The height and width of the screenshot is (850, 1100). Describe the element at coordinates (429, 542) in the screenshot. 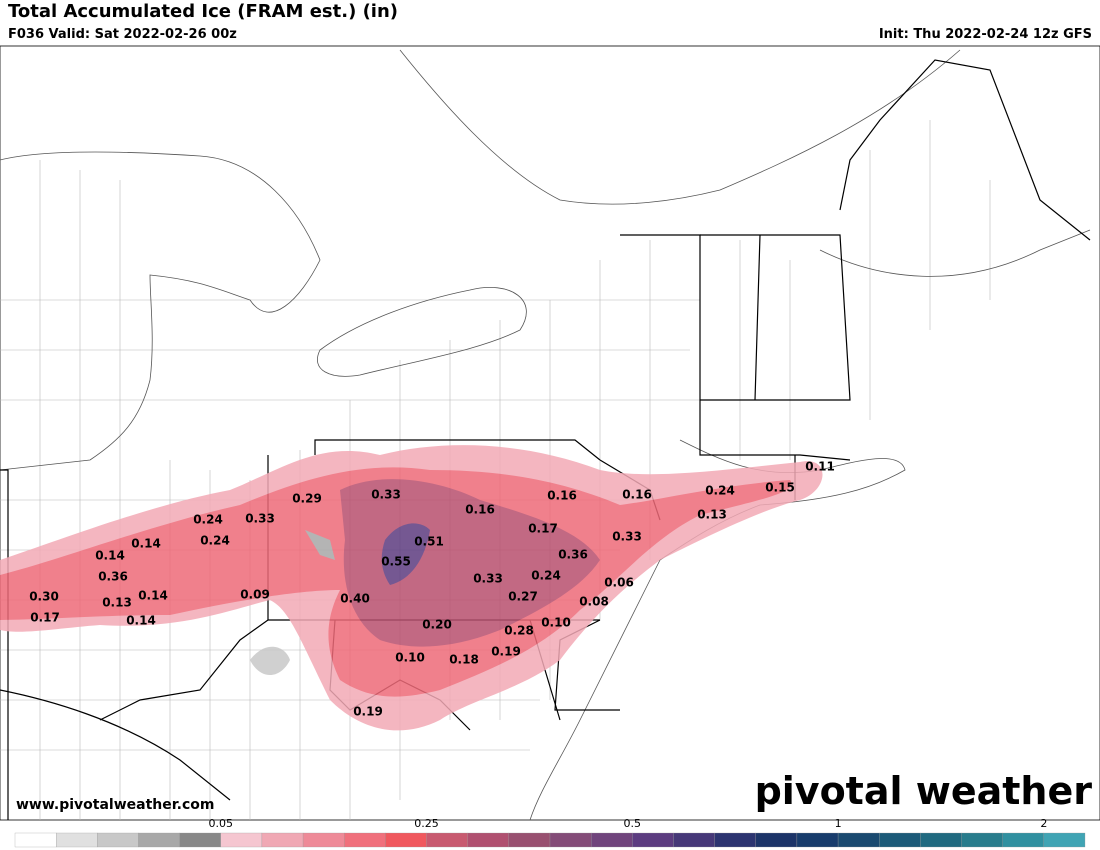

I see `ice-value-label: 0.51` at that location.